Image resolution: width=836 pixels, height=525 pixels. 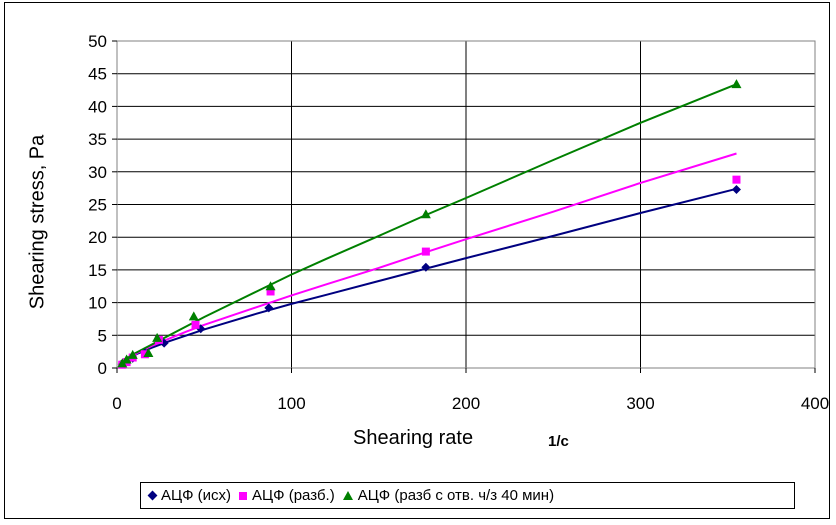 I want to click on y-tick-label: 40, so click(x=97, y=106).